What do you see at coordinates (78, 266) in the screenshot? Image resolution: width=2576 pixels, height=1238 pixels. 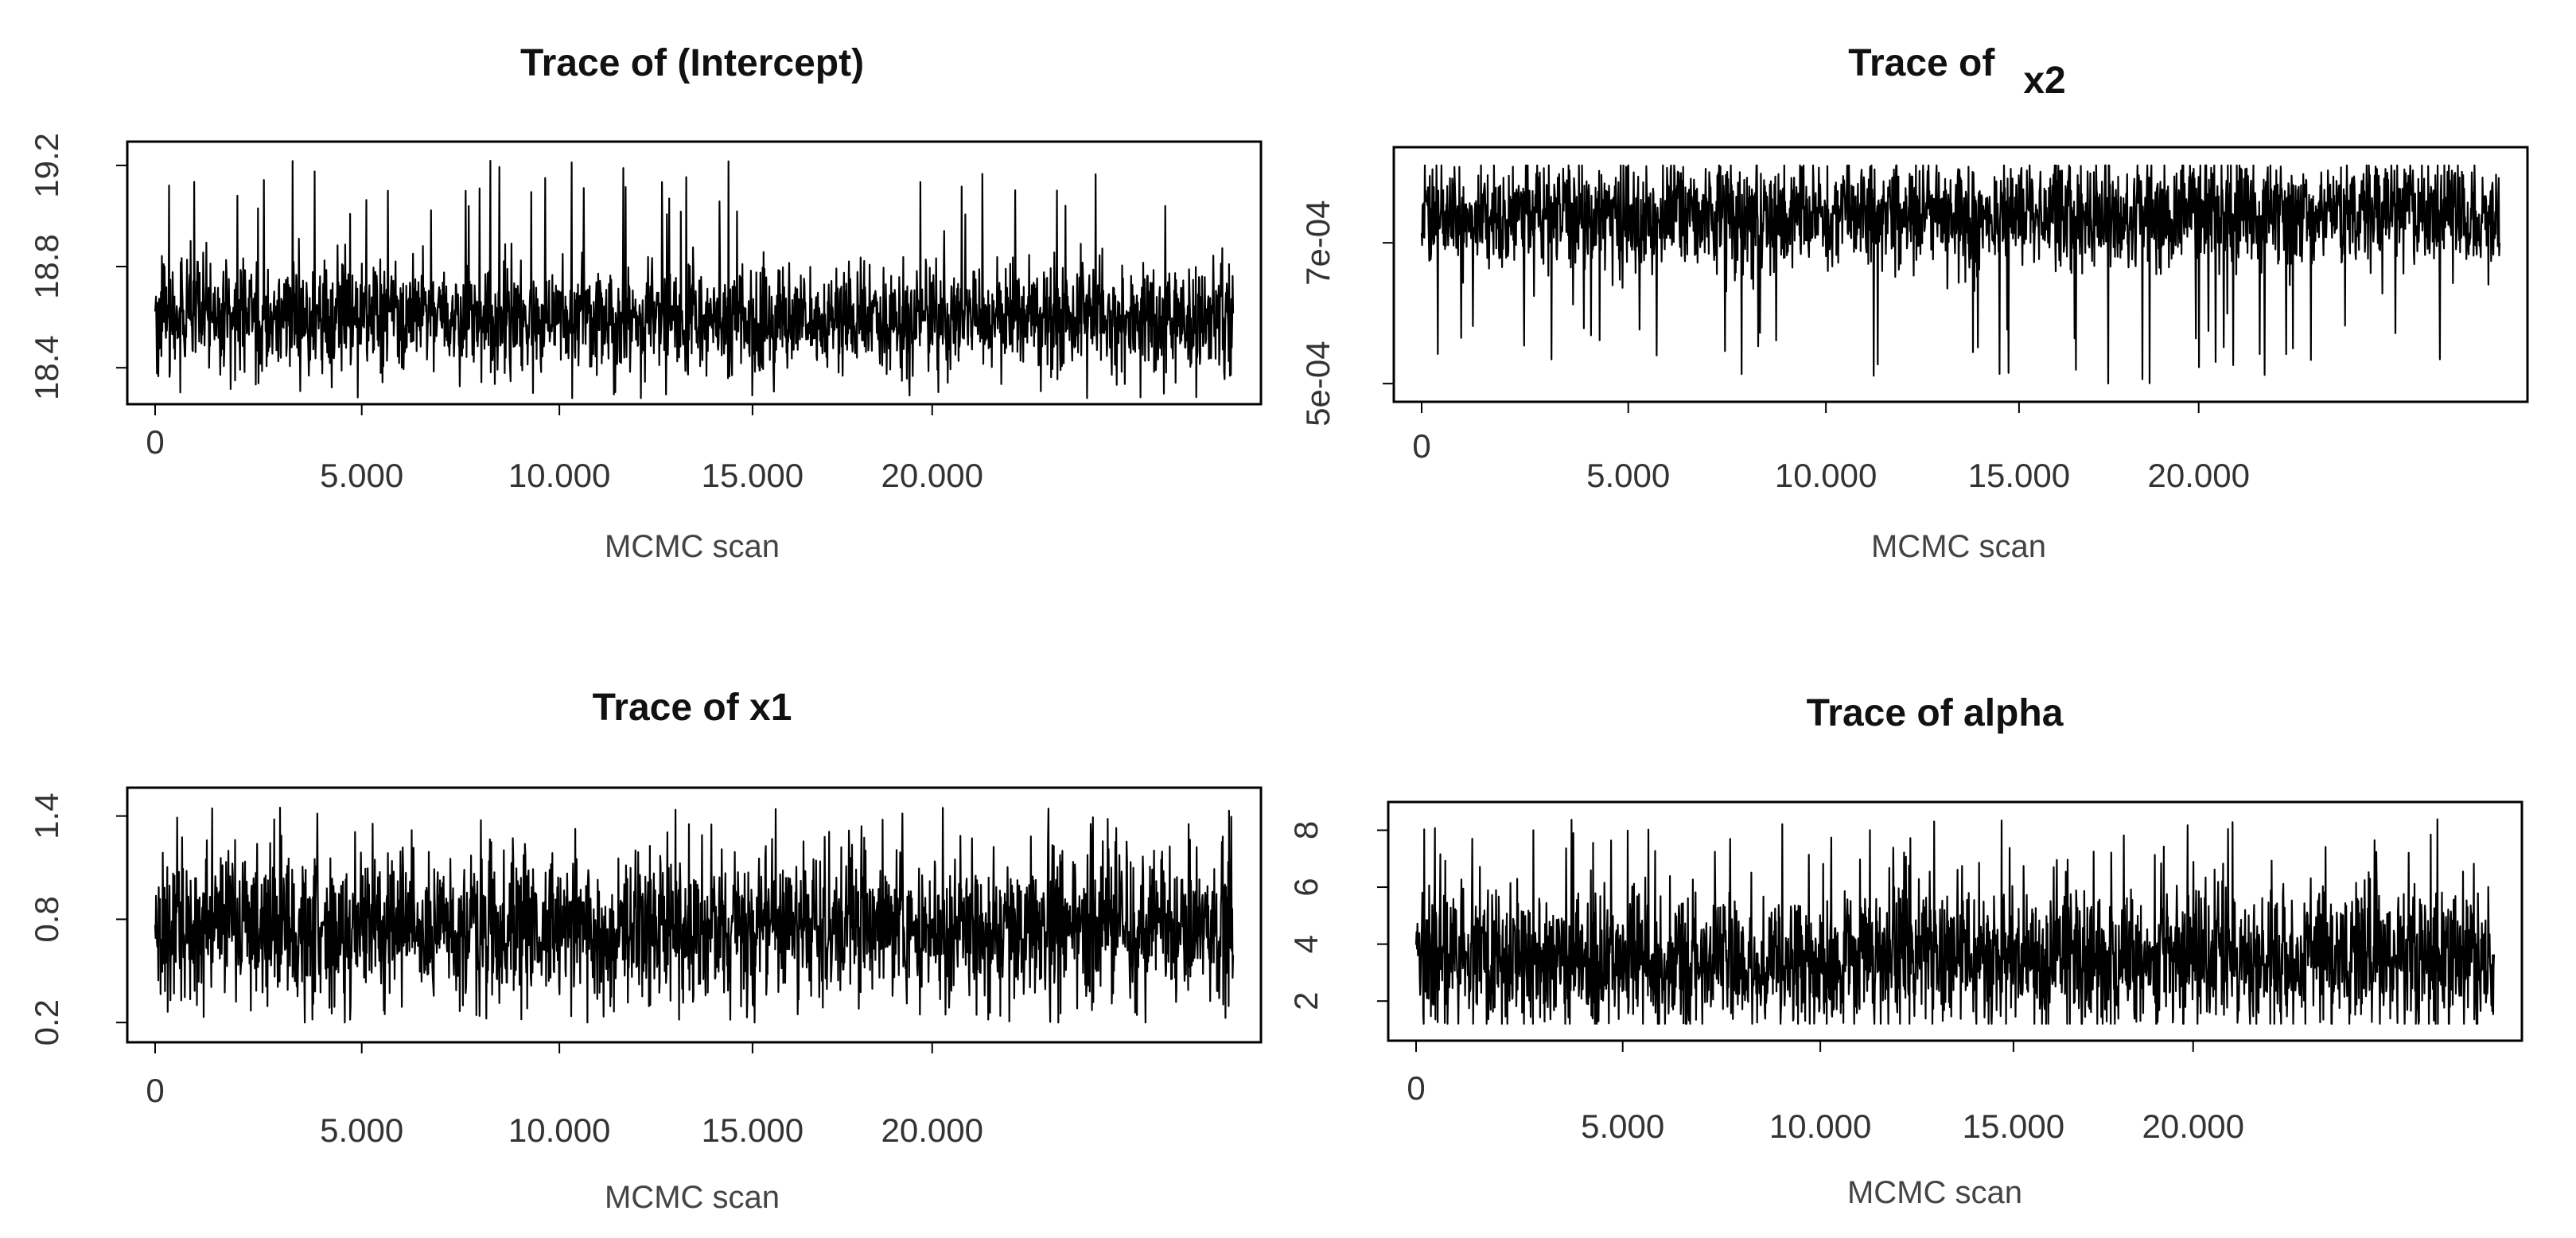 I see `y-axis: 18.4 18.8 19.2` at bounding box center [78, 266].